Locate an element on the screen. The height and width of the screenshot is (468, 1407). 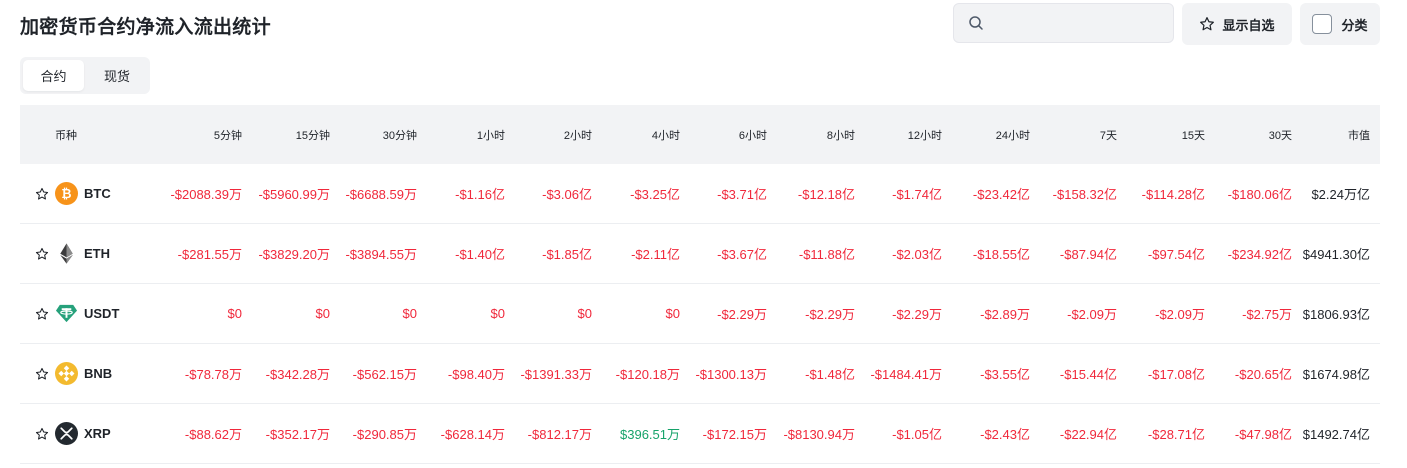
coin-cell: ETH is located at coordinates (87, 253).